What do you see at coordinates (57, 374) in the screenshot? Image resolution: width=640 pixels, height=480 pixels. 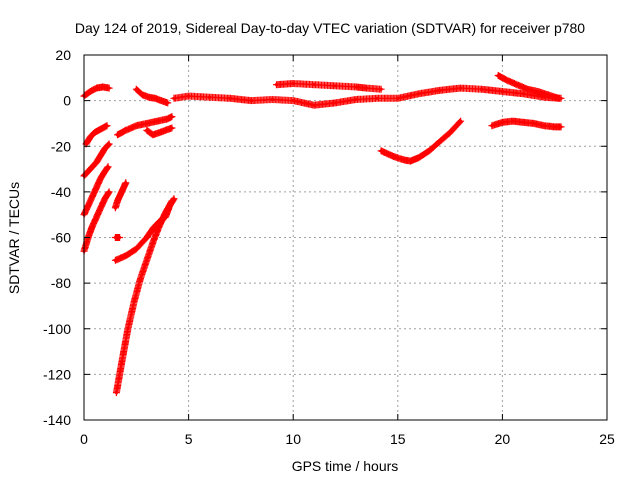 I see `y-tick-label: -120` at bounding box center [57, 374].